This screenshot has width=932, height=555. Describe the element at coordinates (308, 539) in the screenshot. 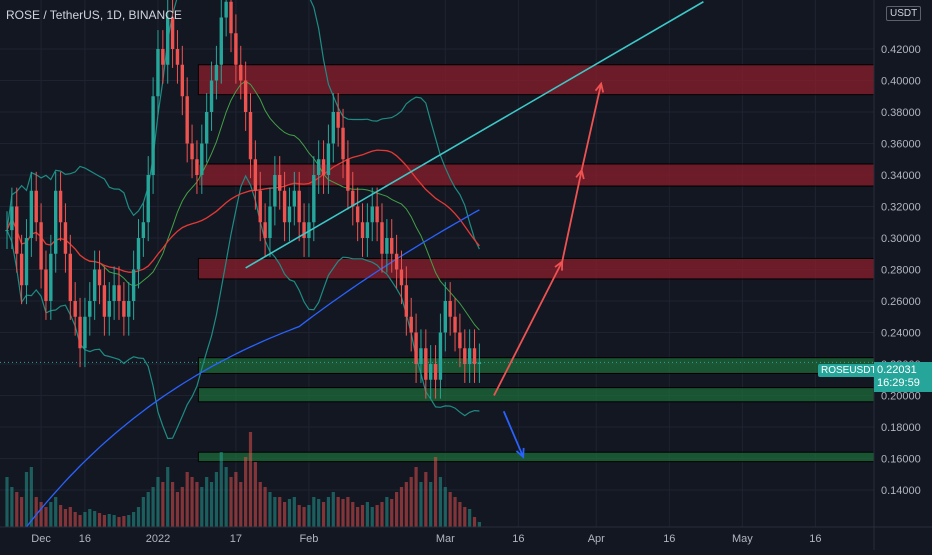

I see `x-tick-label: Feb` at that location.